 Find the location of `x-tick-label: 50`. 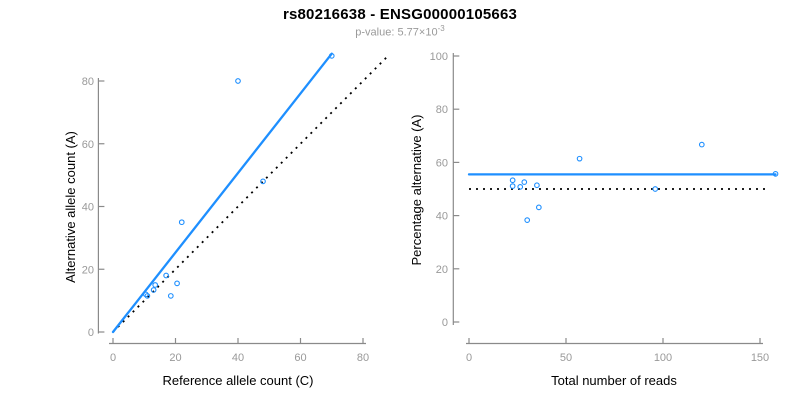

x-tick-label: 50 is located at coordinates (566, 358).